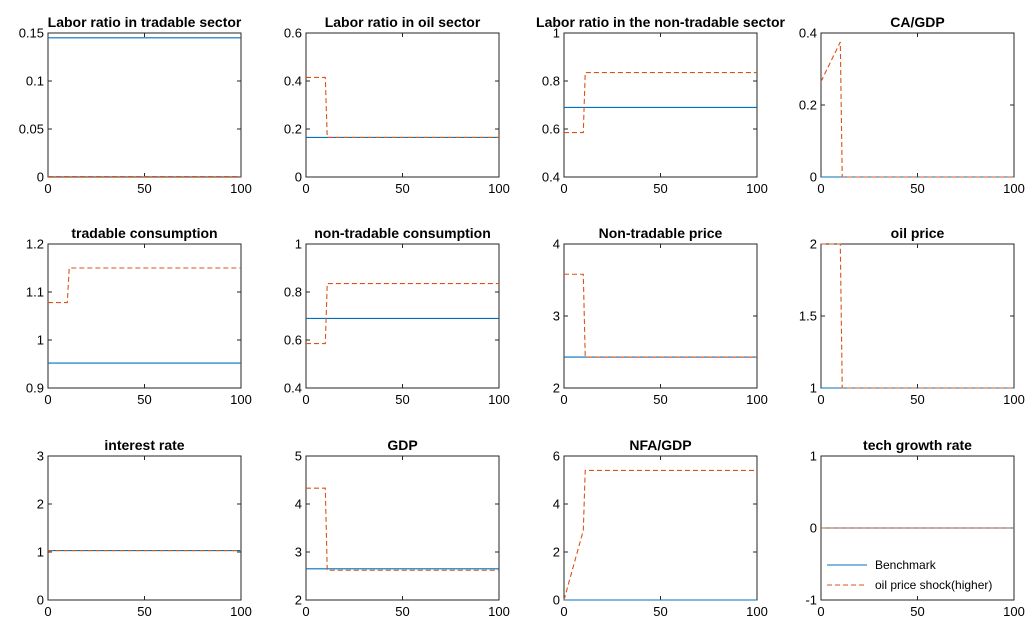  I want to click on legend-box, so click(898, 574).